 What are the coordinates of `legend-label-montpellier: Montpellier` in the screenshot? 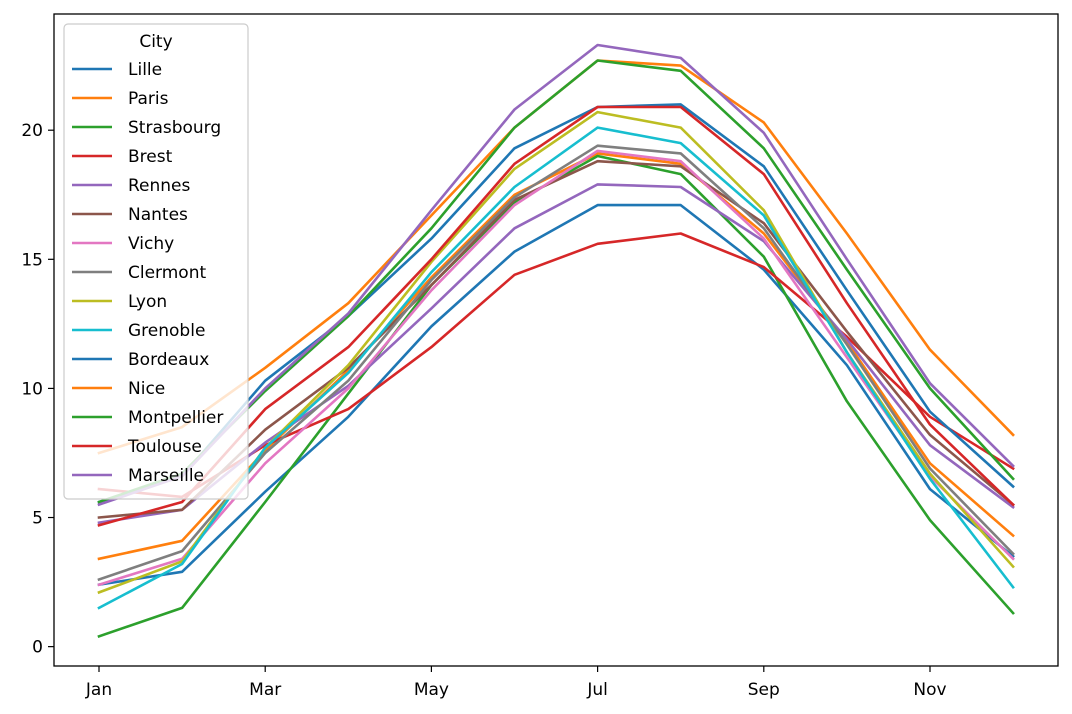 It's located at (175, 418).